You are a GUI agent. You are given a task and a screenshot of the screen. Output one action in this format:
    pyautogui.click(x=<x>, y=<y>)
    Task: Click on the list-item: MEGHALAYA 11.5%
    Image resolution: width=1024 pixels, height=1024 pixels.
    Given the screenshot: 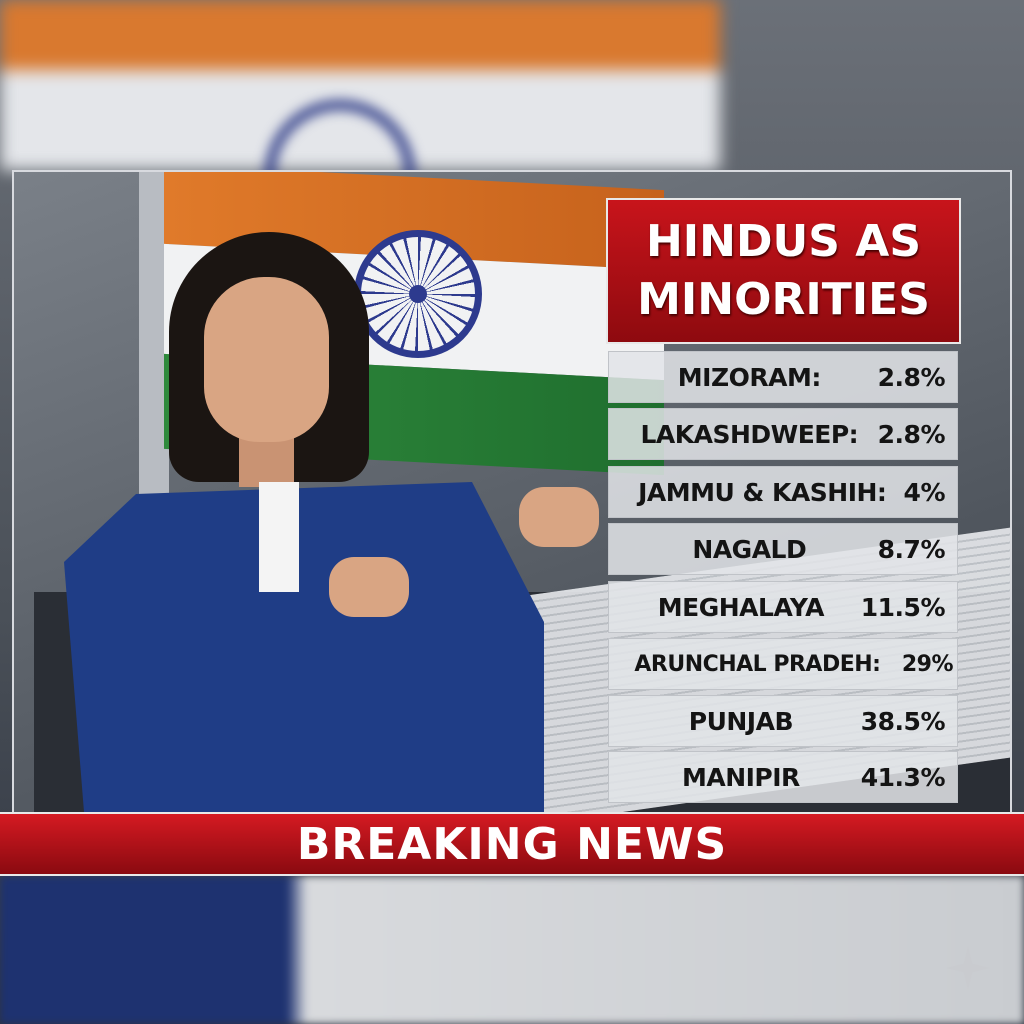 What is the action you would take?
    pyautogui.click(x=783, y=607)
    